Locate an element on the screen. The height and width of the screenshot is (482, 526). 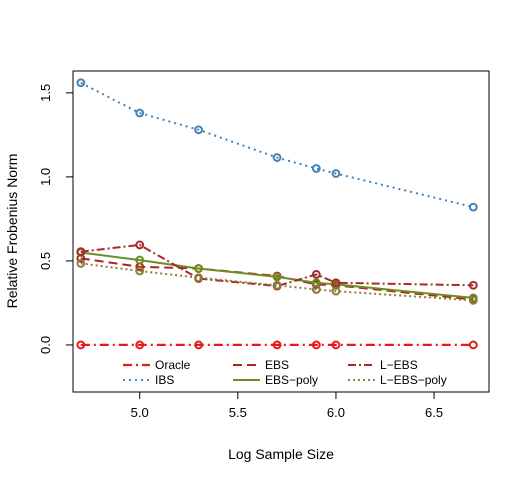
legend-label-l-ebs-poly: L−EBS−poly is located at coordinates (413, 380).